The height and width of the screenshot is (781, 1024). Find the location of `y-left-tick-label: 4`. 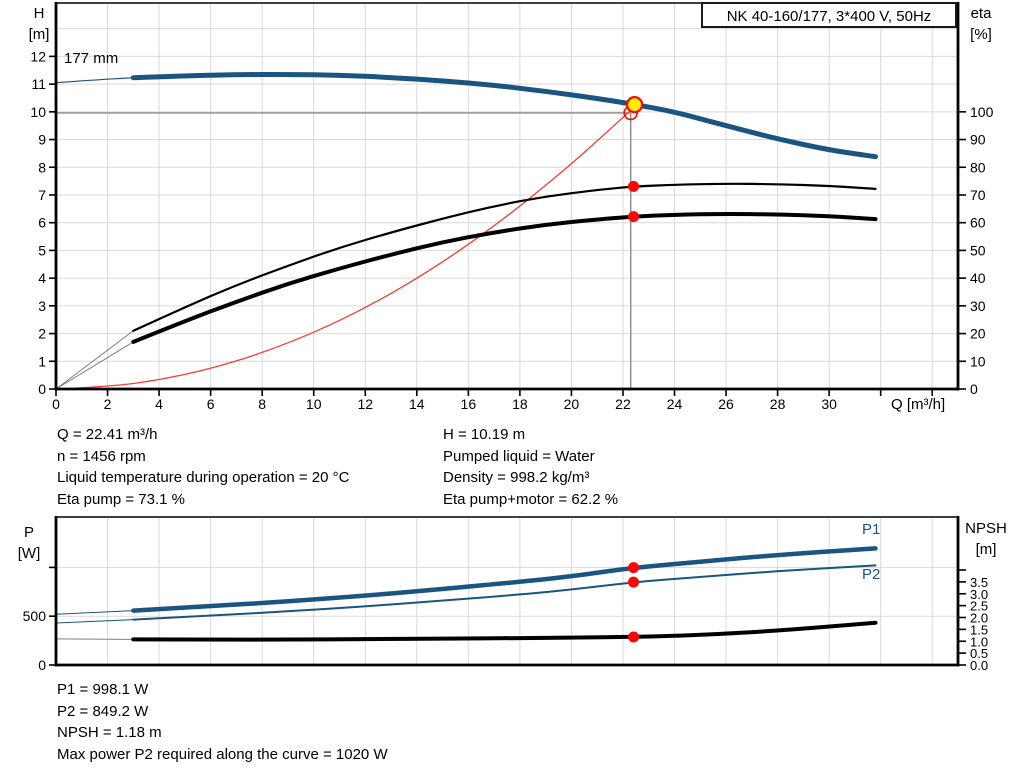

y-left-tick-label: 4 is located at coordinates (42, 278).